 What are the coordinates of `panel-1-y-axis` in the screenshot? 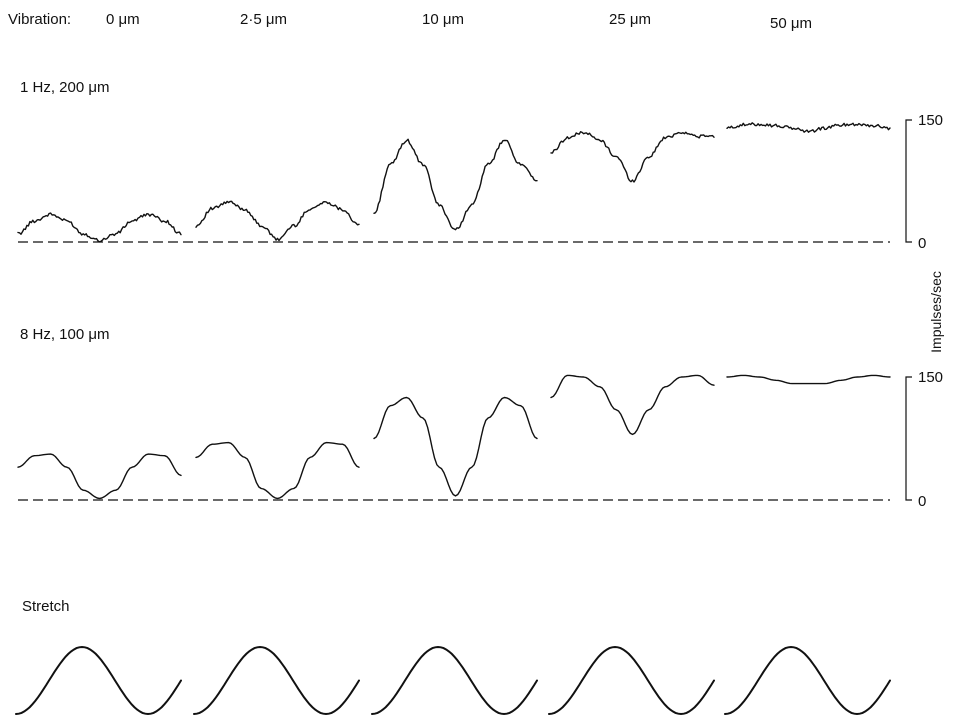 It's located at (908, 181).